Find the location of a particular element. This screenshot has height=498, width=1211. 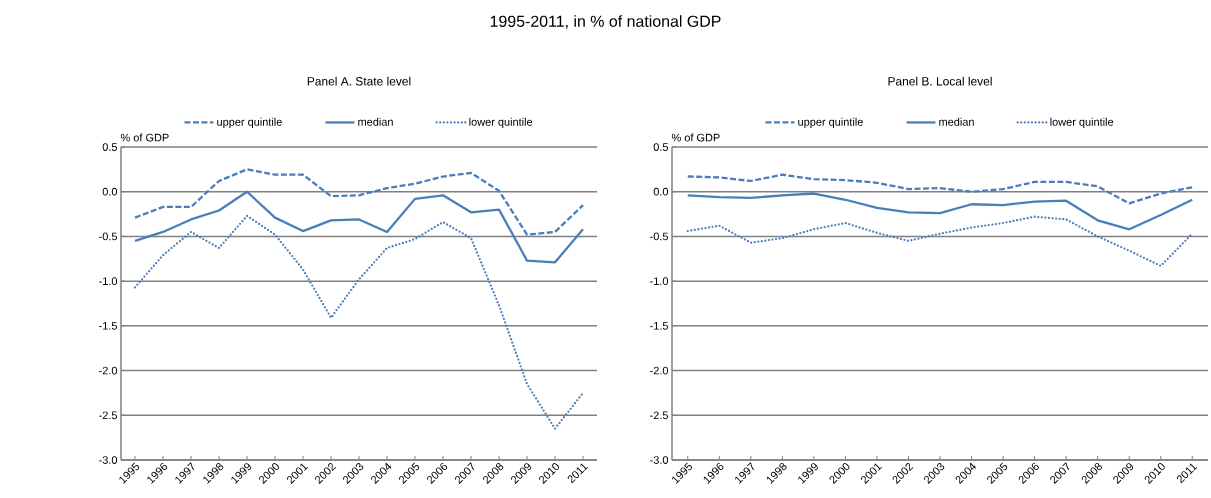

text: 1995-2011, in % of national GDP is located at coordinates (605, 22).